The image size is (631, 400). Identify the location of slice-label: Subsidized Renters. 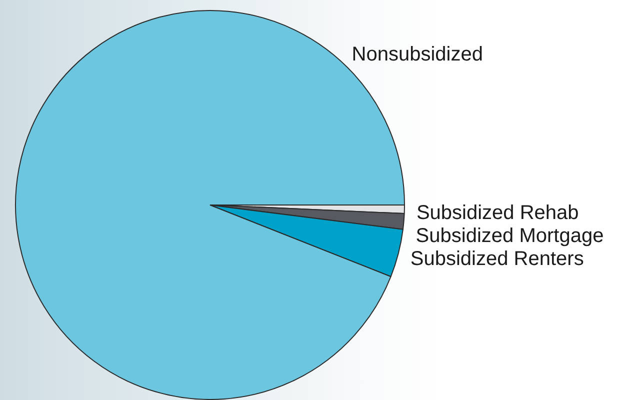
(497, 259).